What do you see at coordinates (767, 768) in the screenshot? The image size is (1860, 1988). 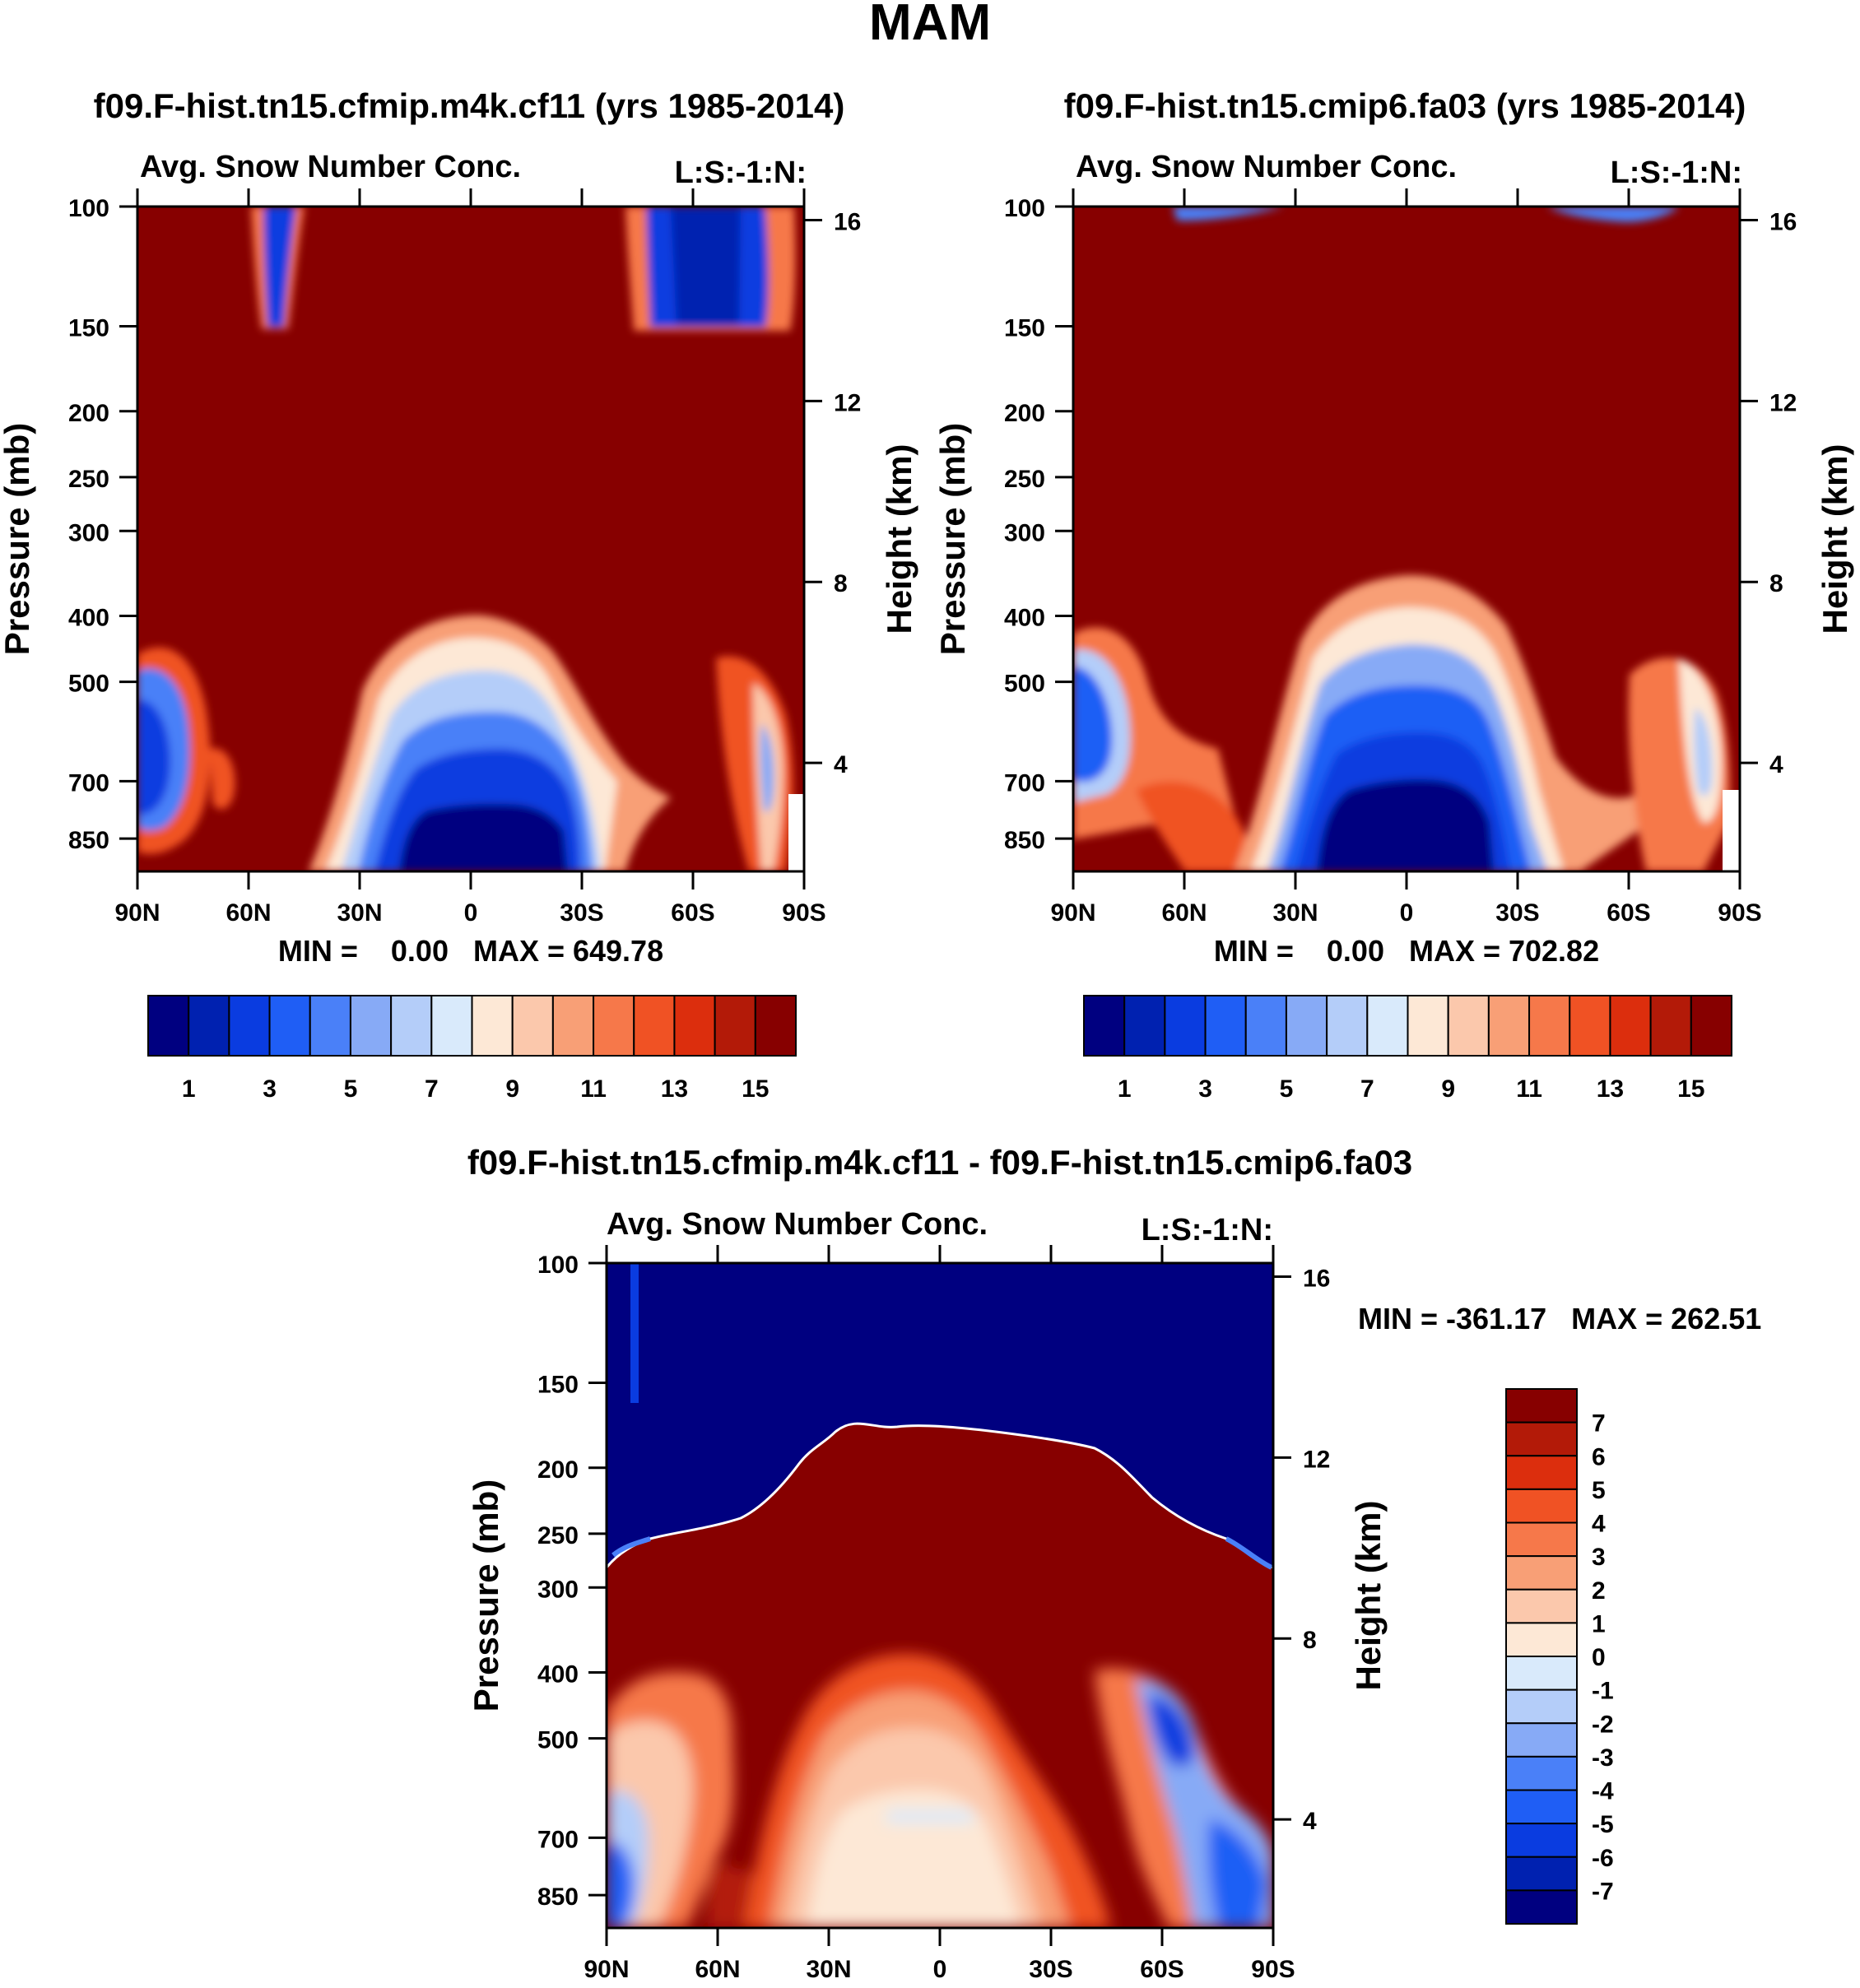 I see `right-blob-core` at bounding box center [767, 768].